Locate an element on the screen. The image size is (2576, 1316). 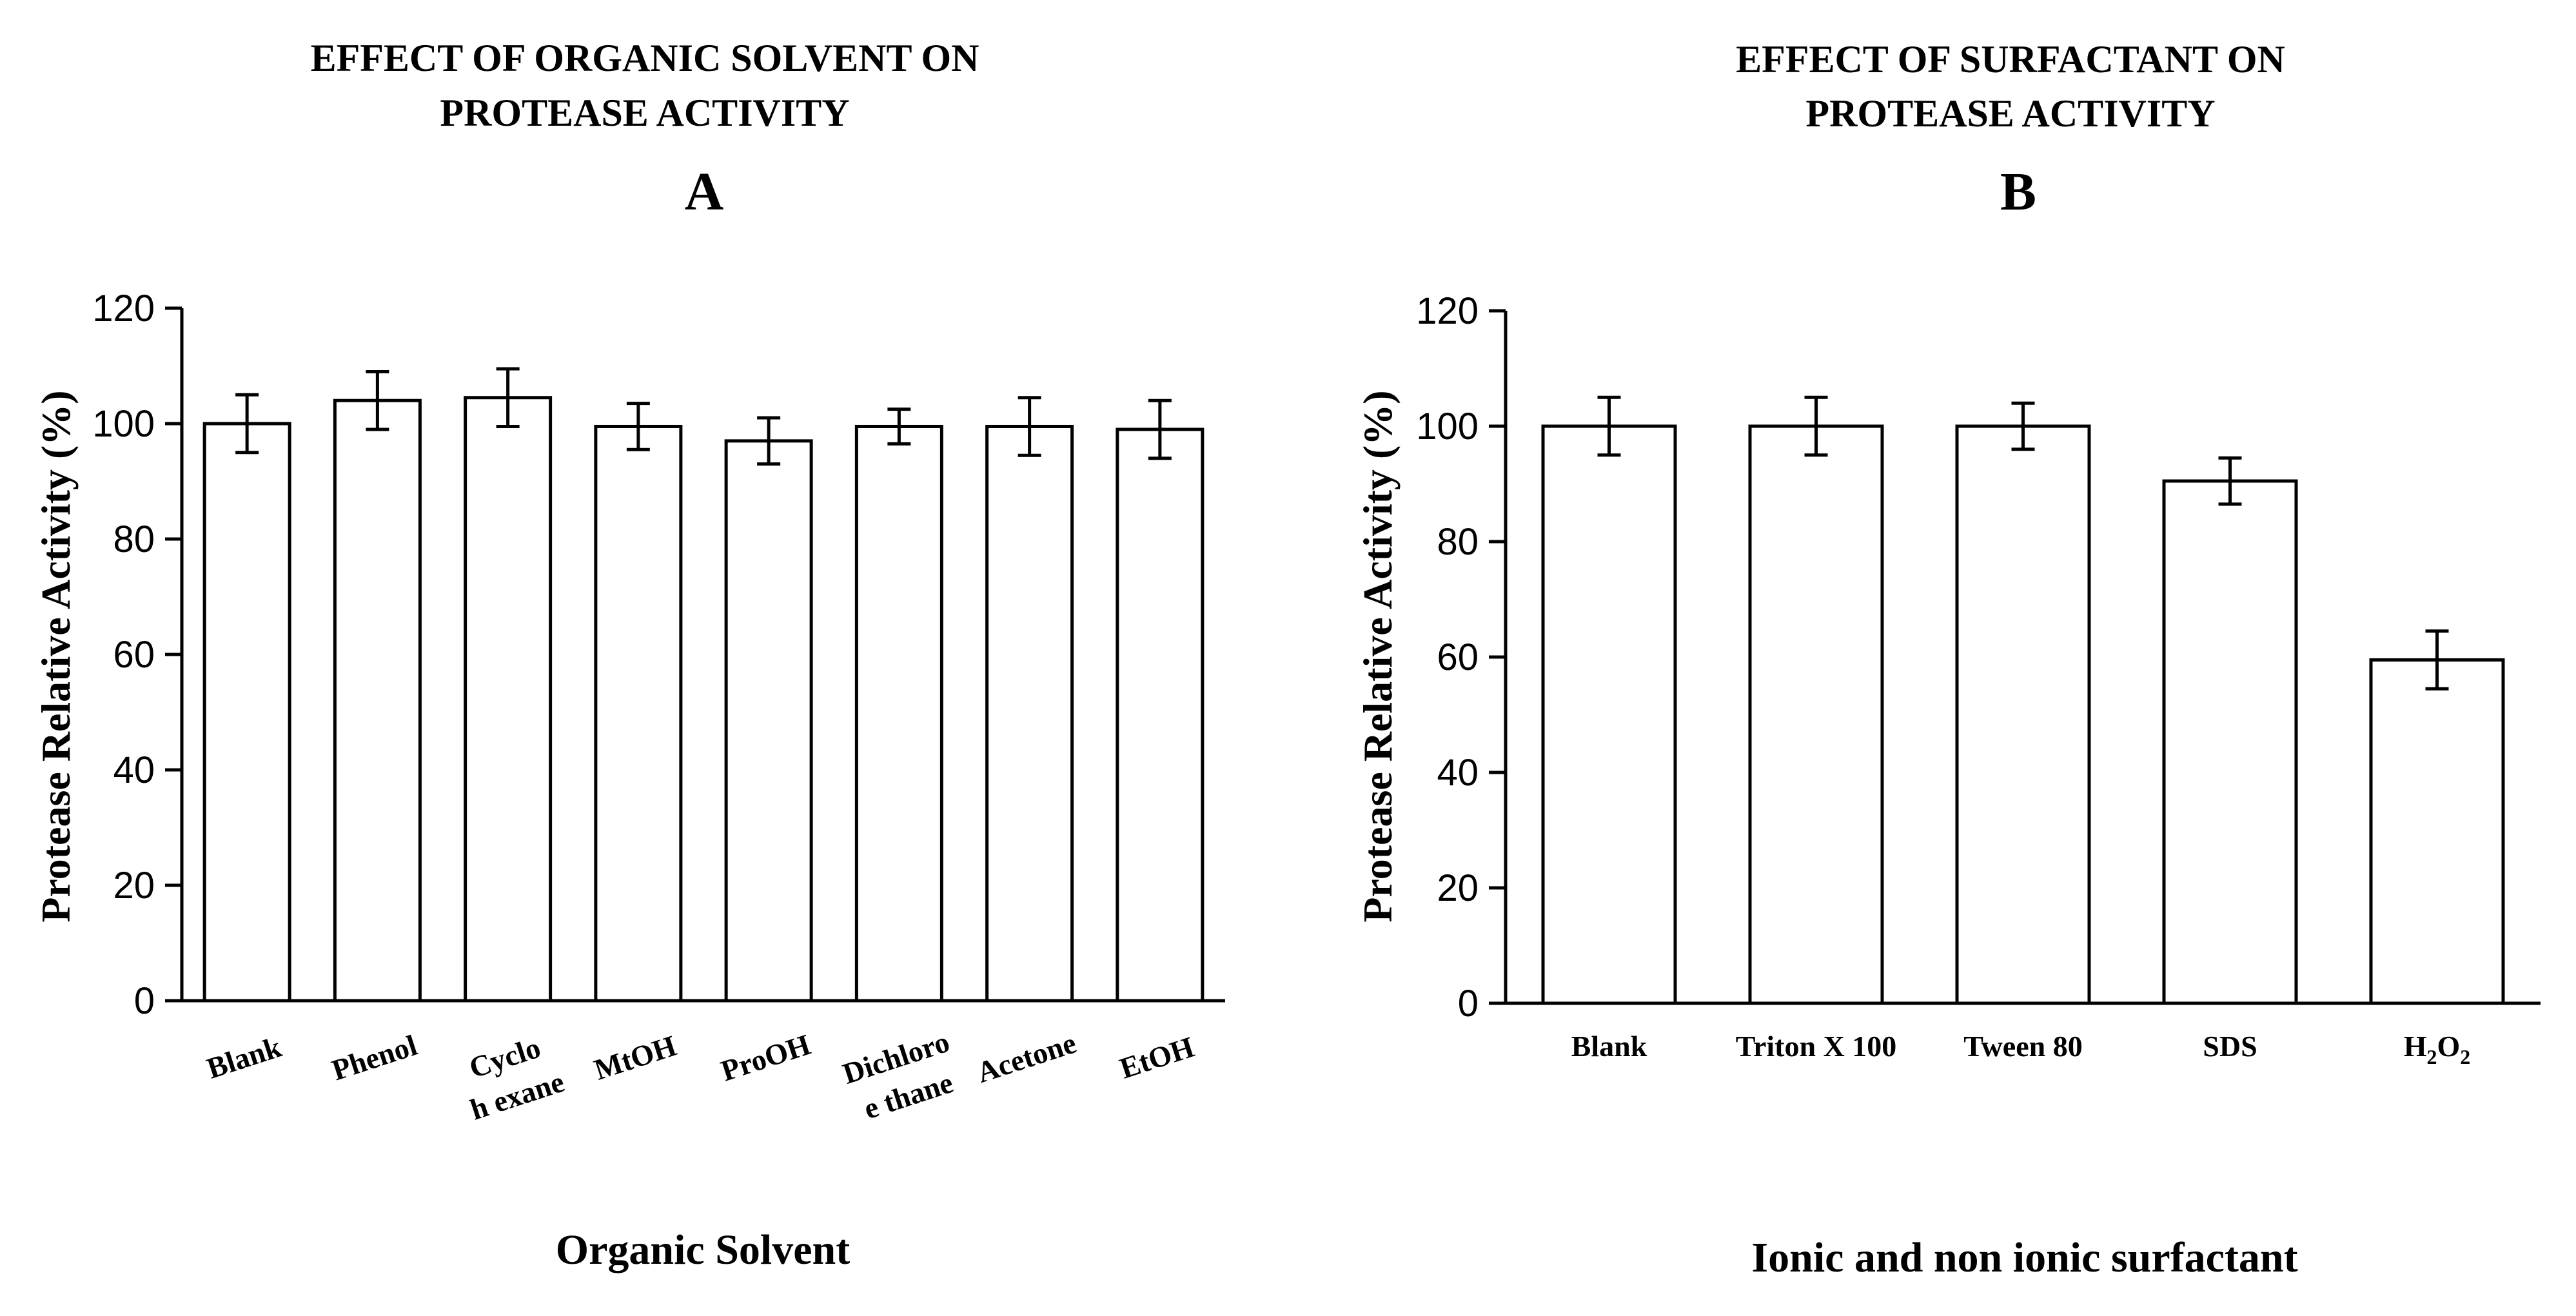
panel-b-category-label-line: Blank is located at coordinates (1609, 1046).